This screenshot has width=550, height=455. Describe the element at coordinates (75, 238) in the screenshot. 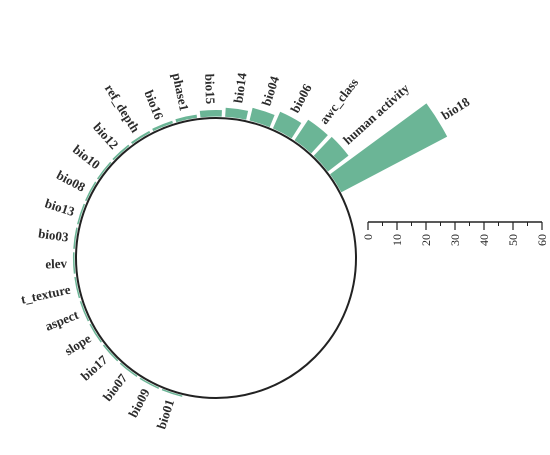

I see `bar-bio03` at that location.